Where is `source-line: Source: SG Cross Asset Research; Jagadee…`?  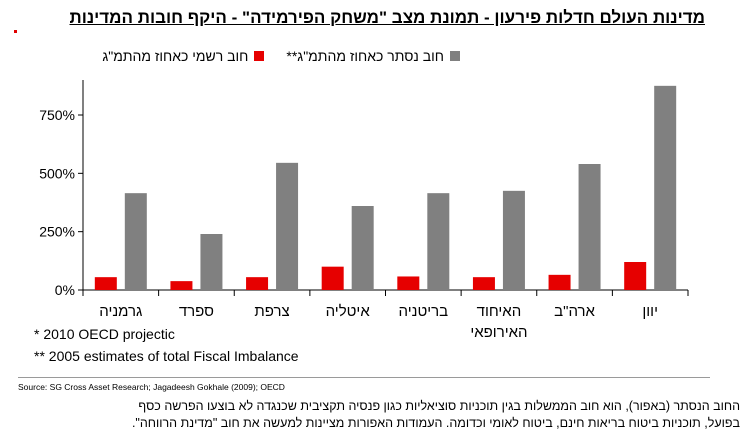
source-line: Source: SG Cross Asset Research; Jagadee… is located at coordinates (151, 387).